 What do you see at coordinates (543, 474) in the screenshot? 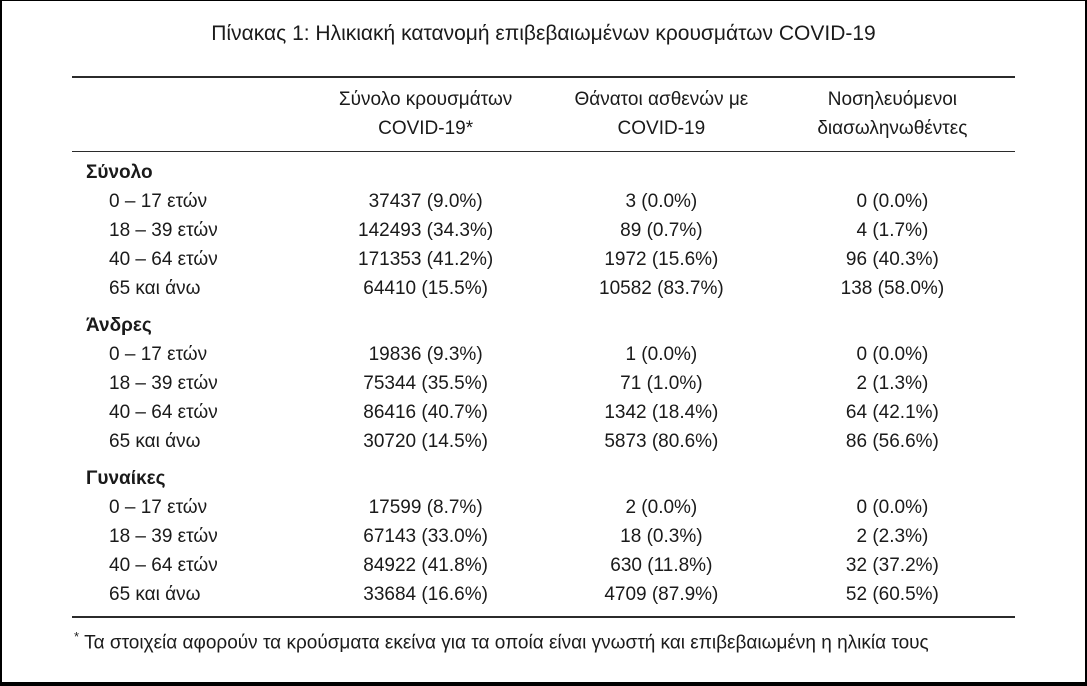
I see `section-row: Γυναίκες` at bounding box center [543, 474].